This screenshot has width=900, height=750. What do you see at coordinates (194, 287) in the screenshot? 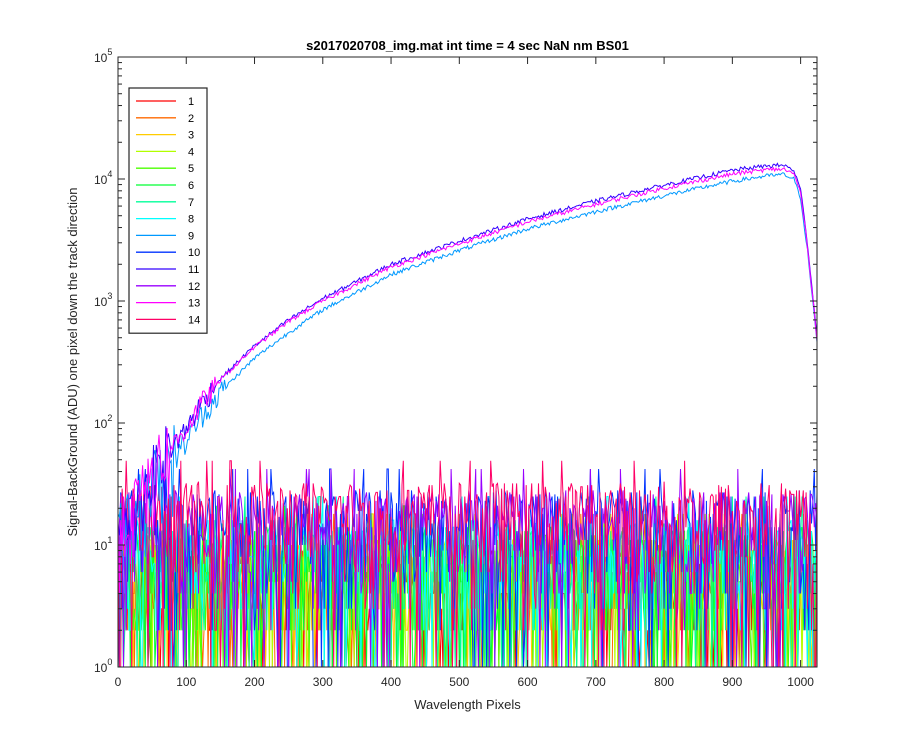
I see `legend-entry-label: 12` at bounding box center [194, 287].